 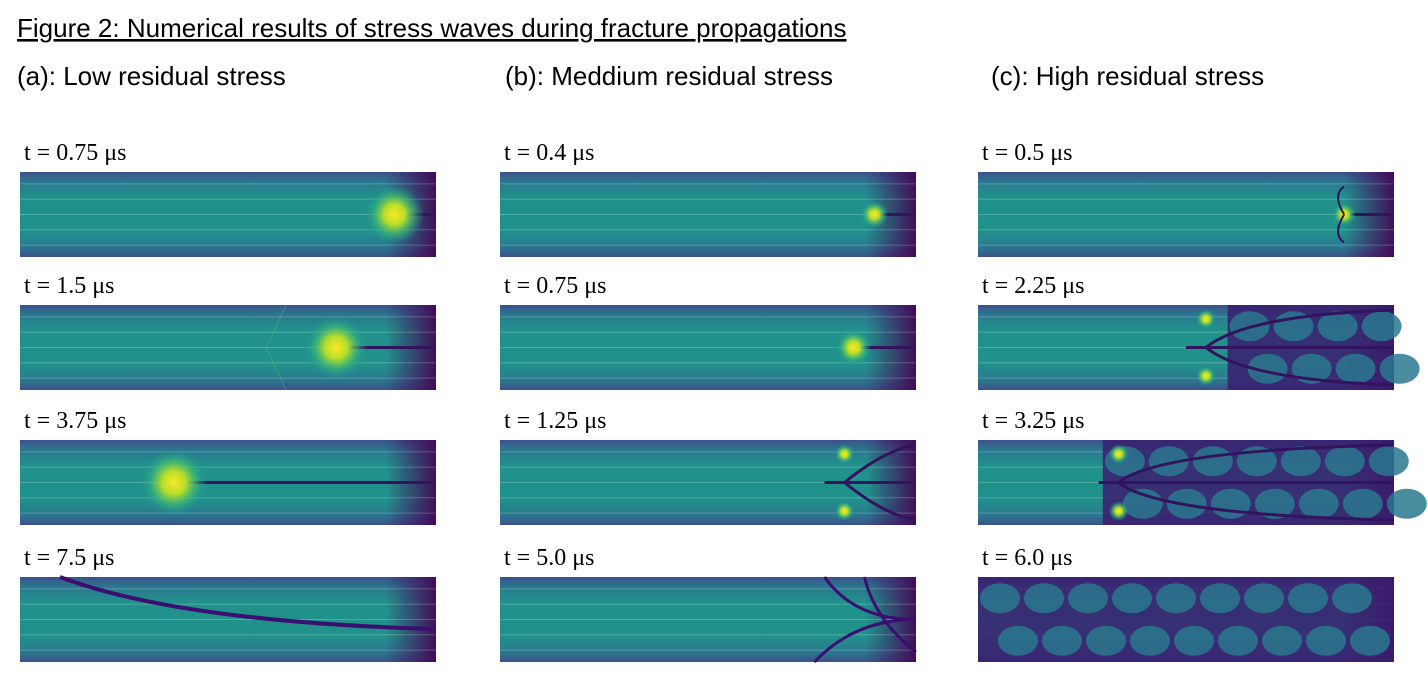 I want to click on crack-fan, so click(x=865, y=620).